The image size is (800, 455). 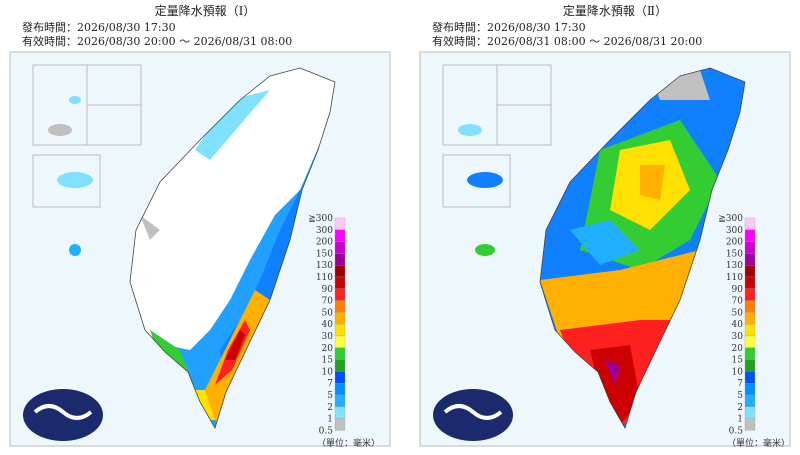 I want to click on valid-time: 有效時間：2026/08/30 20:00 ～ 2026/08/31 08:00, so click(x=157, y=41).